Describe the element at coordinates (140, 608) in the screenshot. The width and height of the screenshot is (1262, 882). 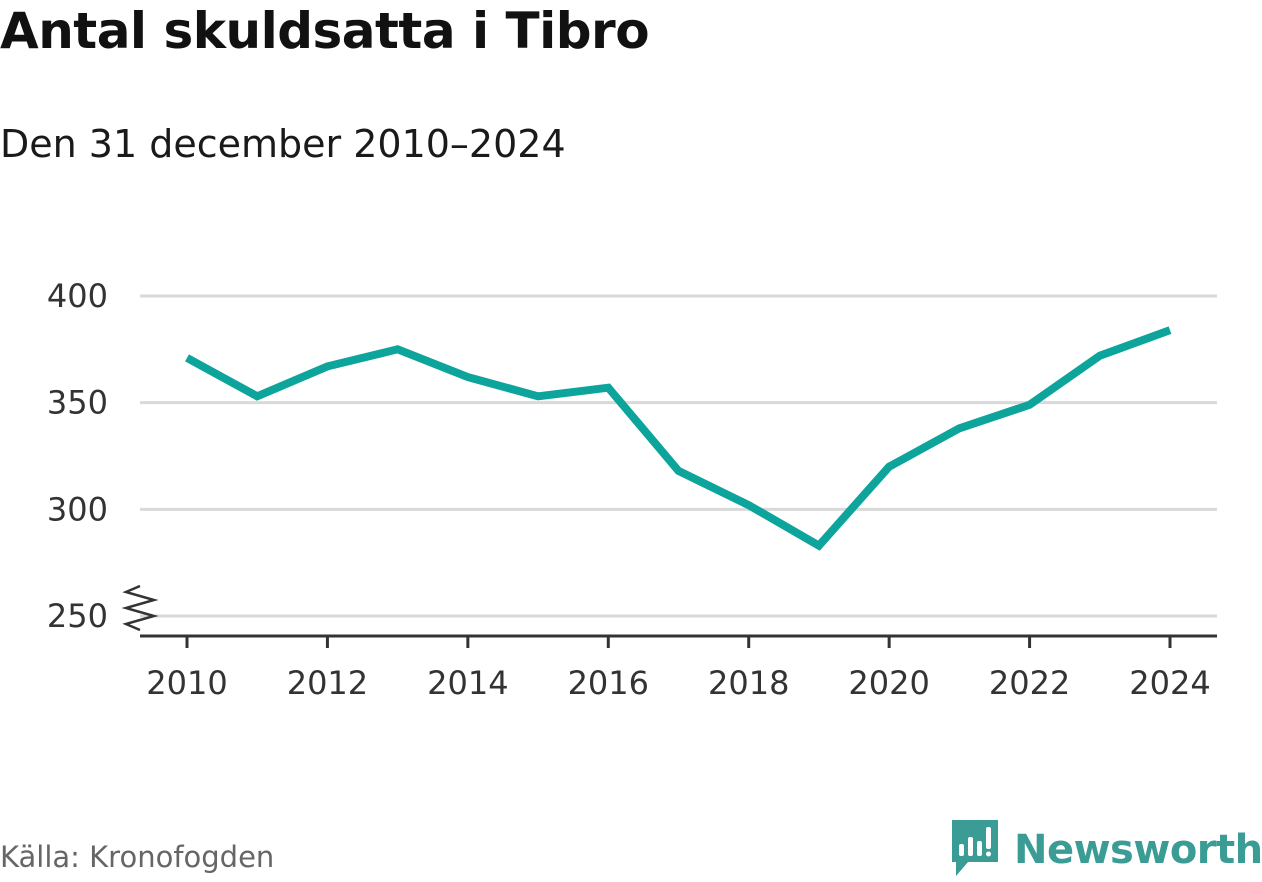
I see `y-axis-break-marker` at that location.